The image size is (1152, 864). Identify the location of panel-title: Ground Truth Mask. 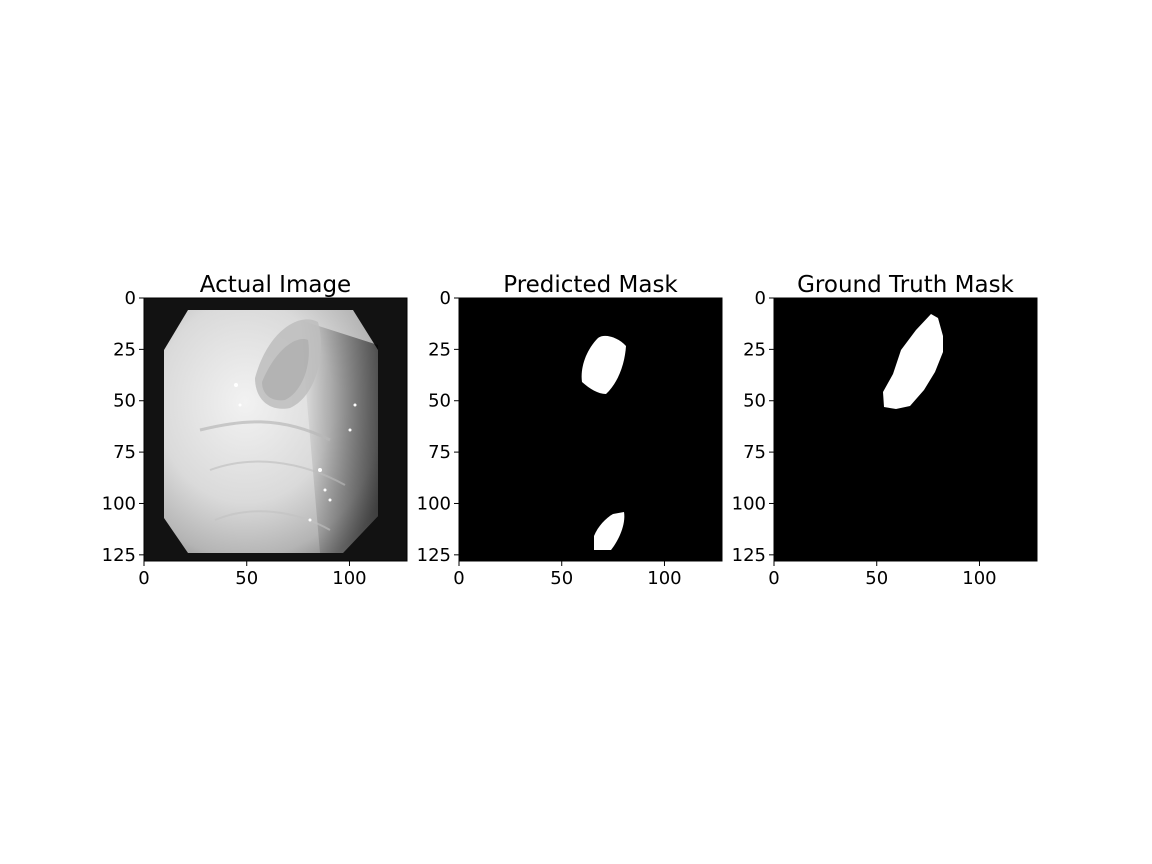
(905, 285).